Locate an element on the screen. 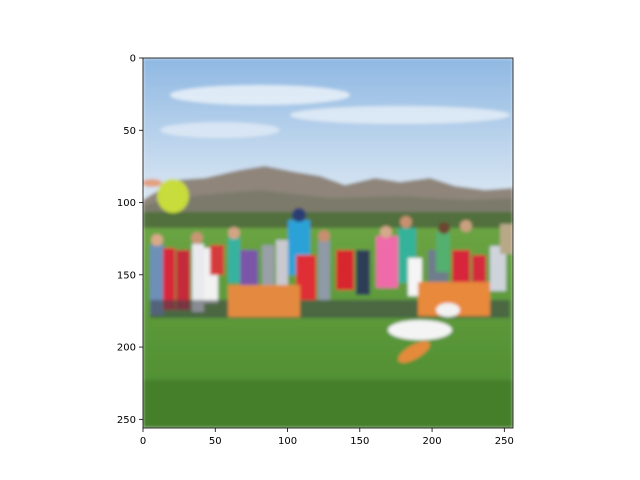  y-tick-label: 50 is located at coordinates (129, 131).